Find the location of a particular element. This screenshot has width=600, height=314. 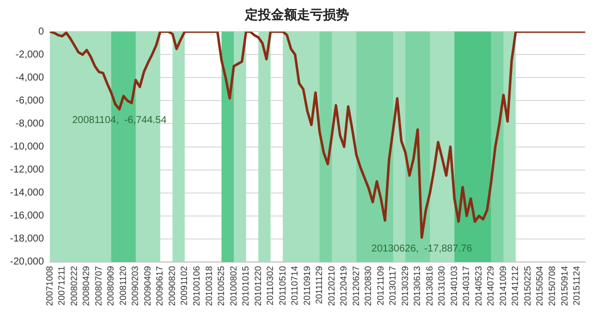

y-tick-label: -18,000 is located at coordinates (27, 239).